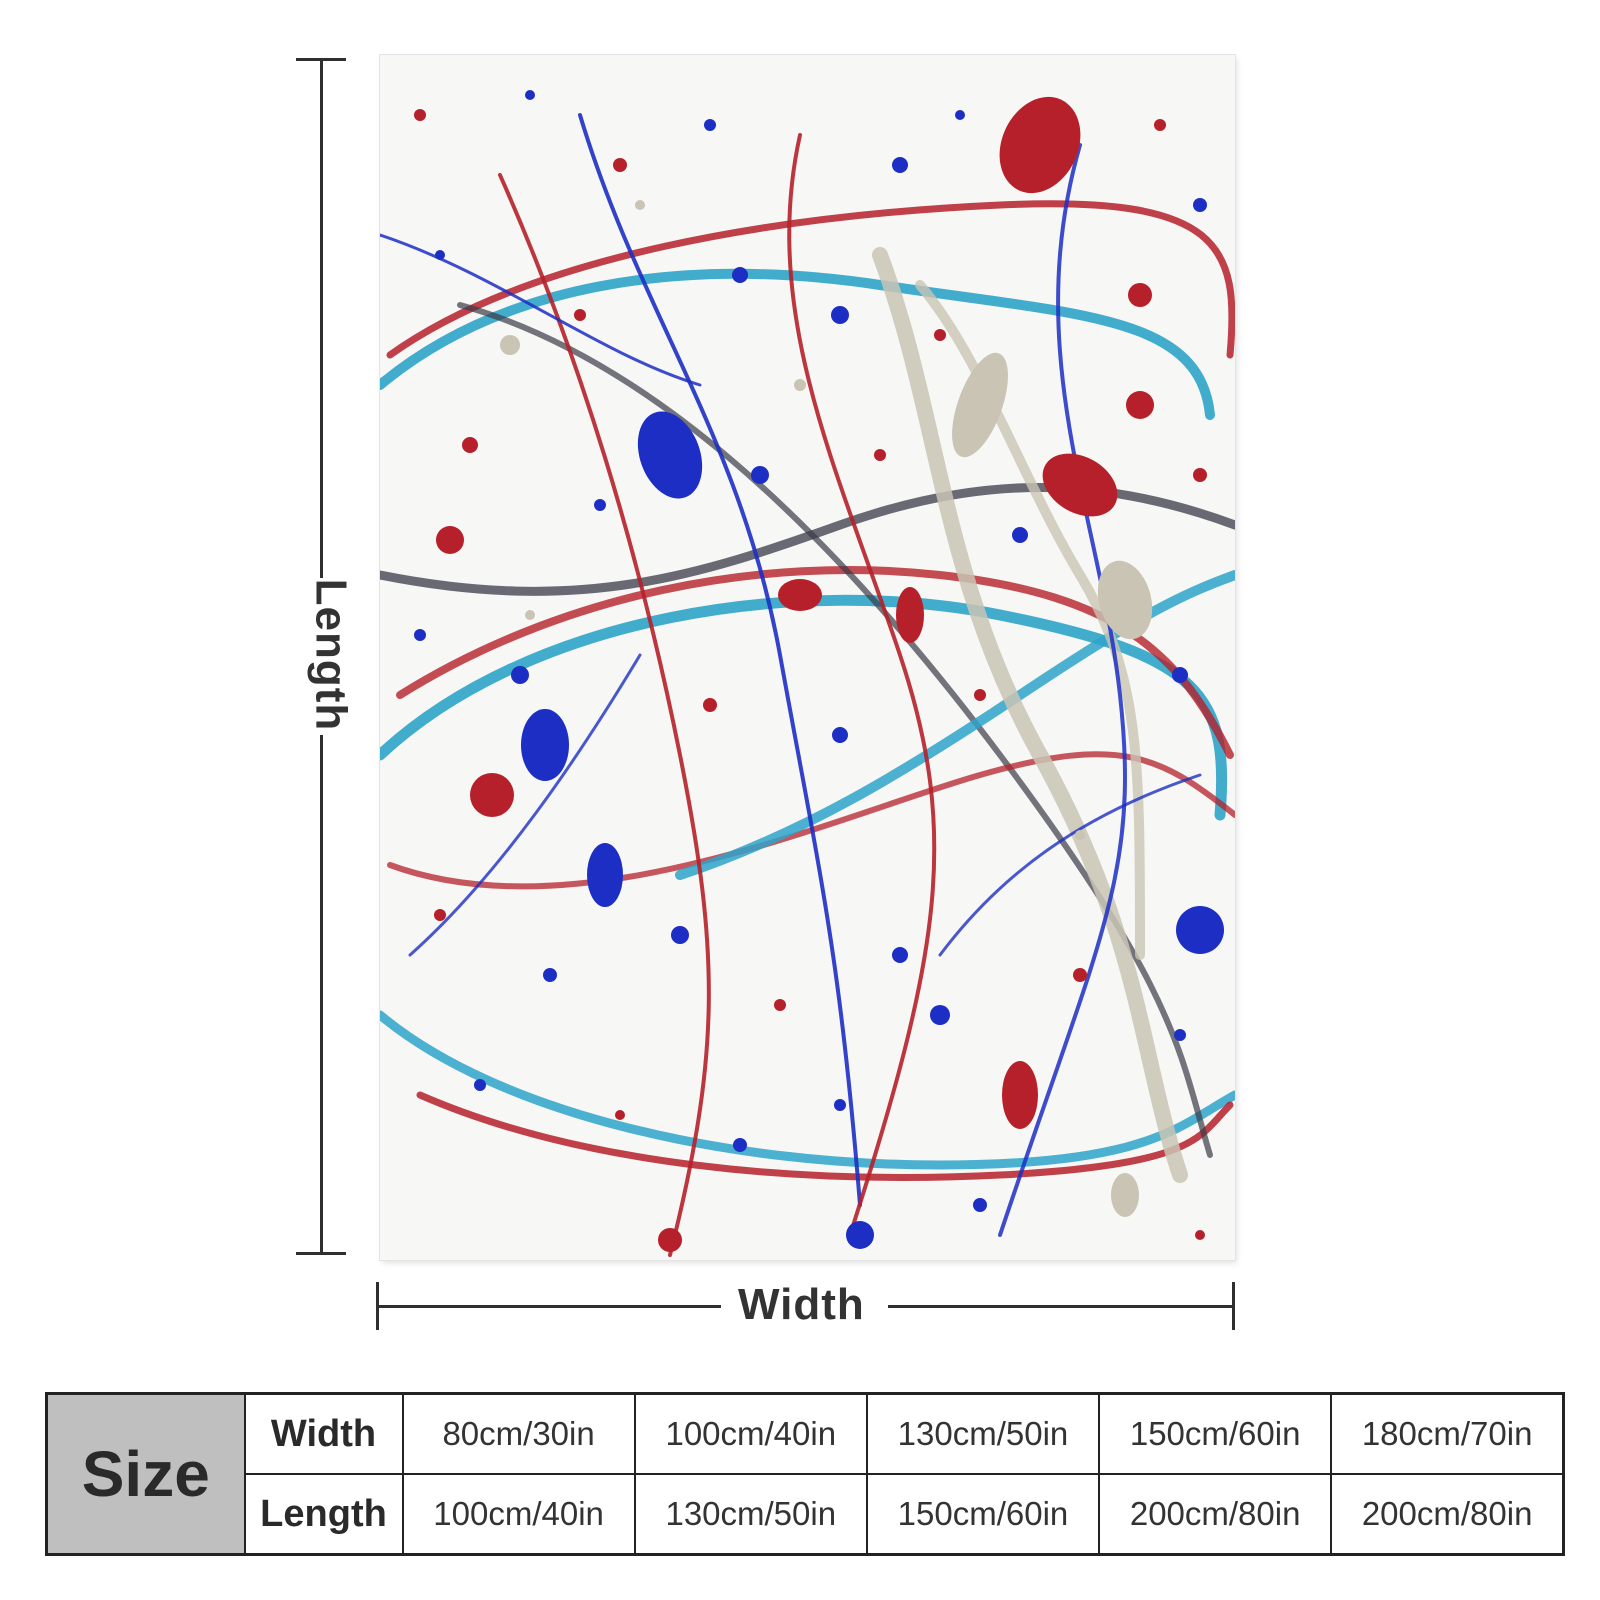 Image resolution: width=1600 pixels, height=1600 pixels. I want to click on width-cell: 150cm/60in, so click(1215, 1433).